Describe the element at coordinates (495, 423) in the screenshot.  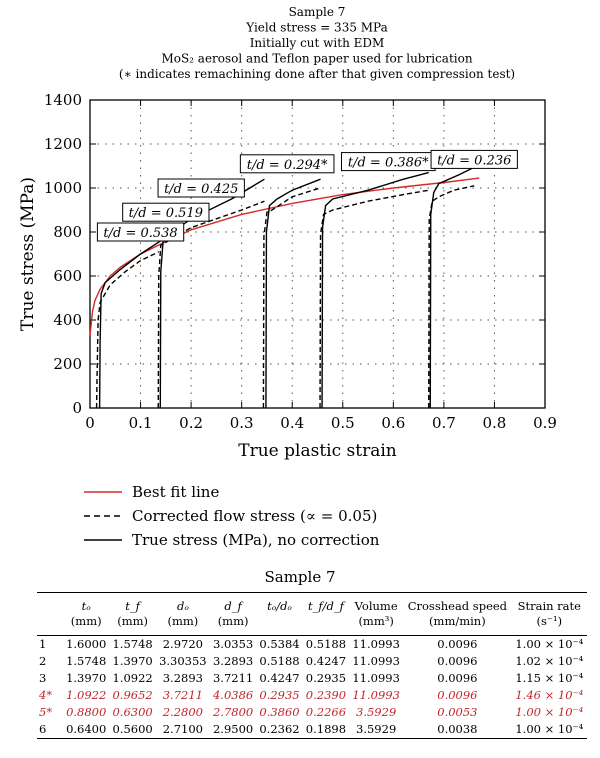
I see `x-tick-label: 0.8` at that location.